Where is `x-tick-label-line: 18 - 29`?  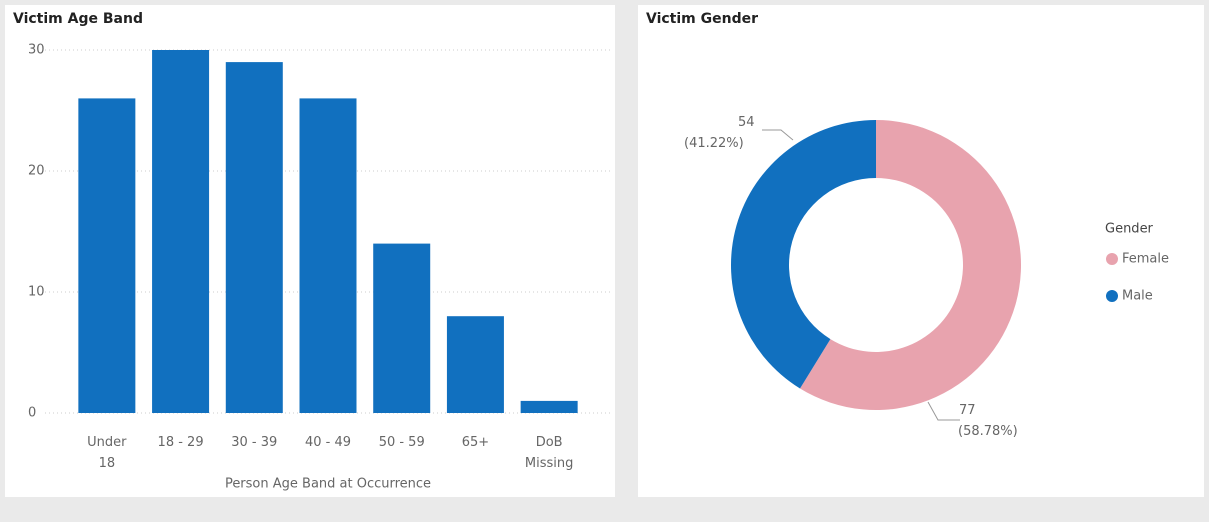 x-tick-label-line: 18 - 29 is located at coordinates (181, 442).